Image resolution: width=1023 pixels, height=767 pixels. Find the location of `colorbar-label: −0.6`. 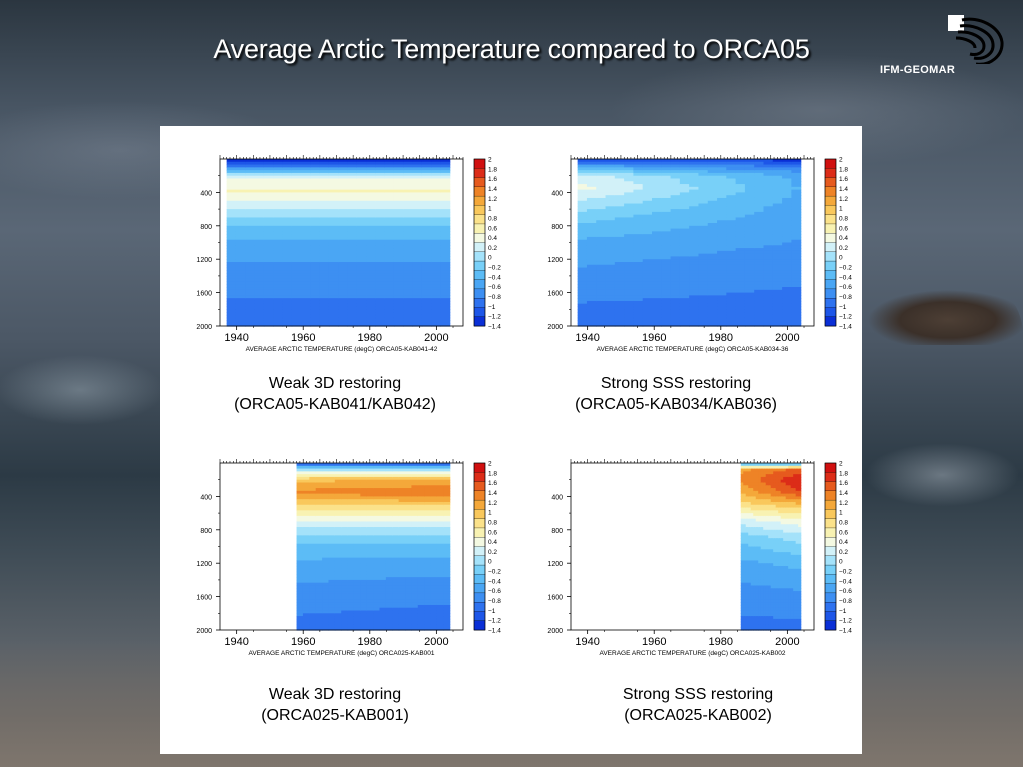

colorbar-label: −0.6 is located at coordinates (845, 287).